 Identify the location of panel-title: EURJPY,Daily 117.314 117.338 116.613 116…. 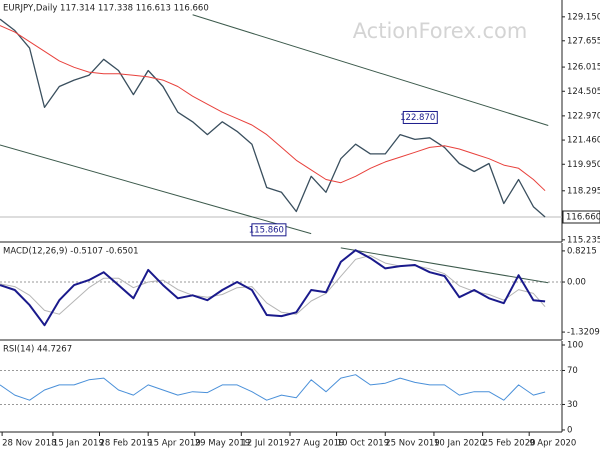
(106, 9).